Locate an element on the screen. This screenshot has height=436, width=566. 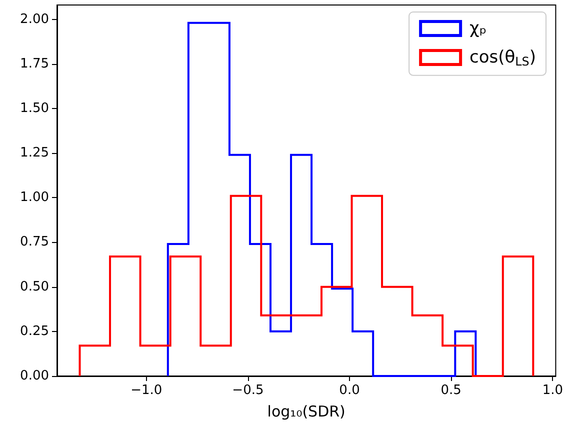
y-tick-label: 0.50 is located at coordinates (34, 286).